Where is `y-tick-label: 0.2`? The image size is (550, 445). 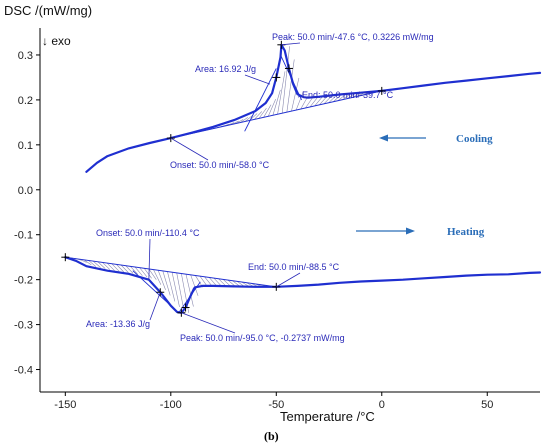
y-tick-label: 0.2 is located at coordinates (25, 101).